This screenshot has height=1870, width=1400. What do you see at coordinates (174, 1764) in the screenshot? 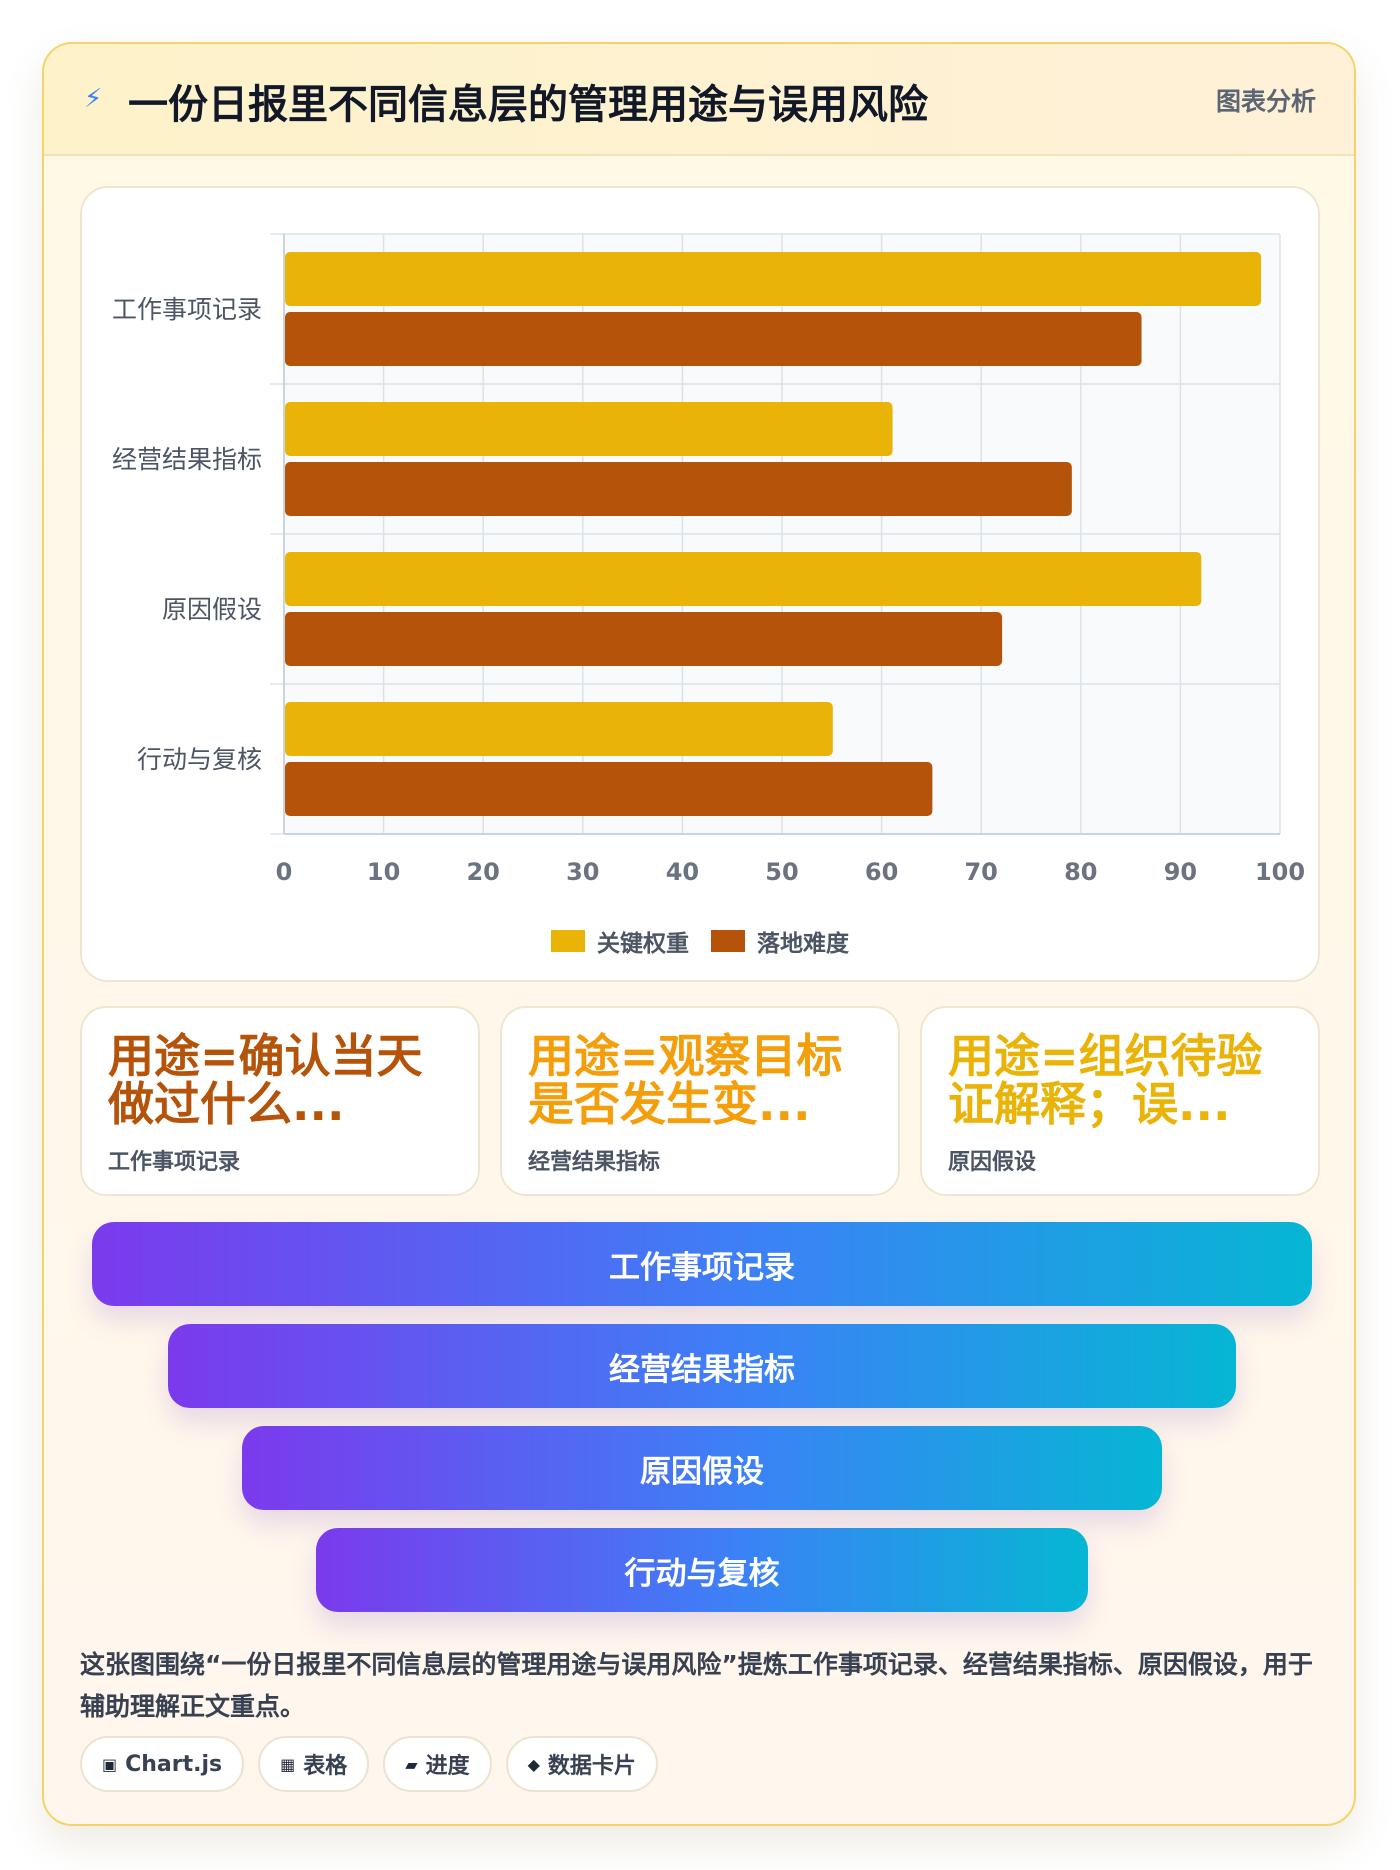
I see `chip-label: Chart.js` at bounding box center [174, 1764].